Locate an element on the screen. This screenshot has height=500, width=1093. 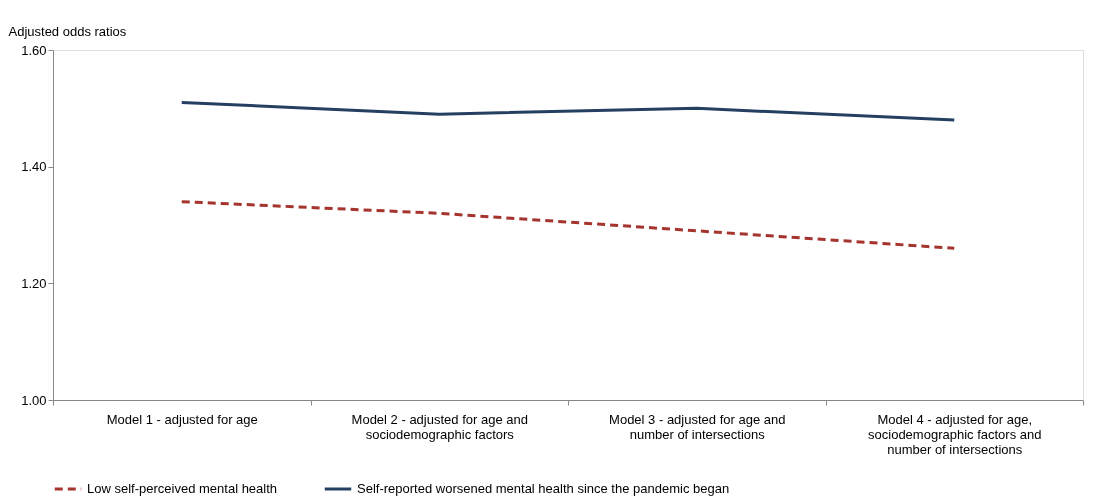
x-tick-label: Model 2 - adjusted for age and sociodemographic factors is located at coordinates (439, 426).